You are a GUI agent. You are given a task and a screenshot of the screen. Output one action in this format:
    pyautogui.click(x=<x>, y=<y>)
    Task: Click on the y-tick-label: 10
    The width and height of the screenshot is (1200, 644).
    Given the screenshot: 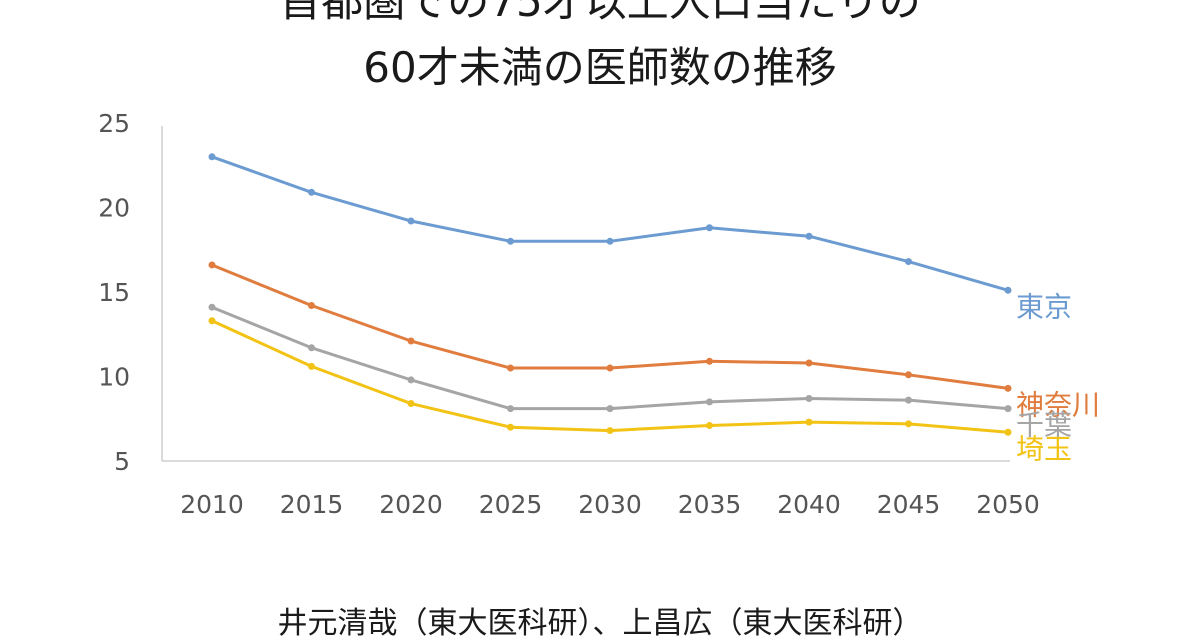 What is the action you would take?
    pyautogui.click(x=114, y=377)
    